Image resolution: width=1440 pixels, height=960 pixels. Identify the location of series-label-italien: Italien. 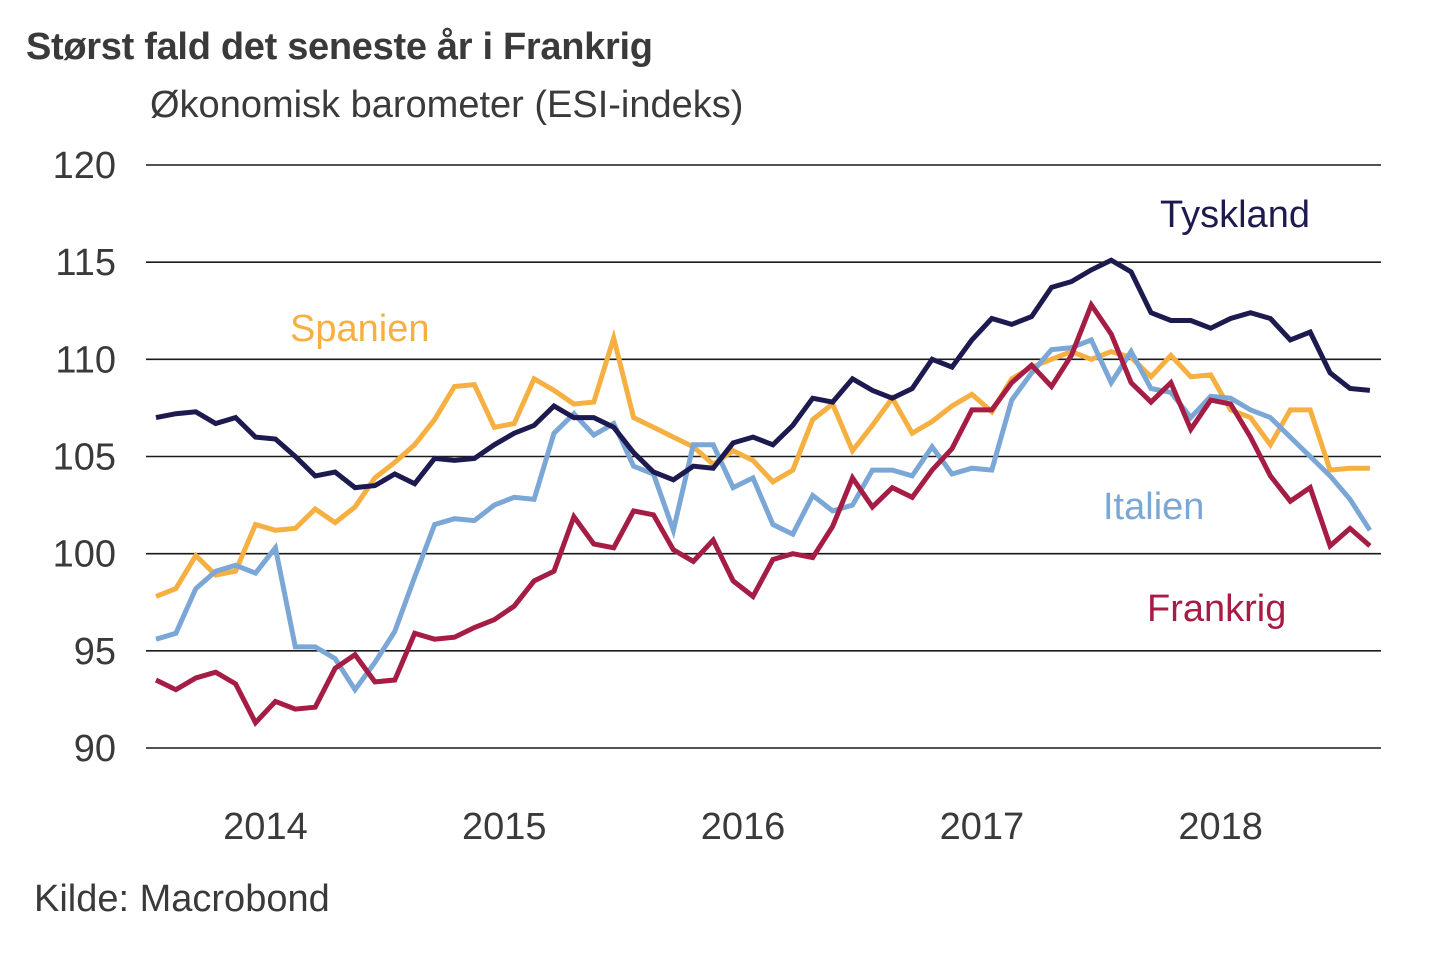
(1153, 507).